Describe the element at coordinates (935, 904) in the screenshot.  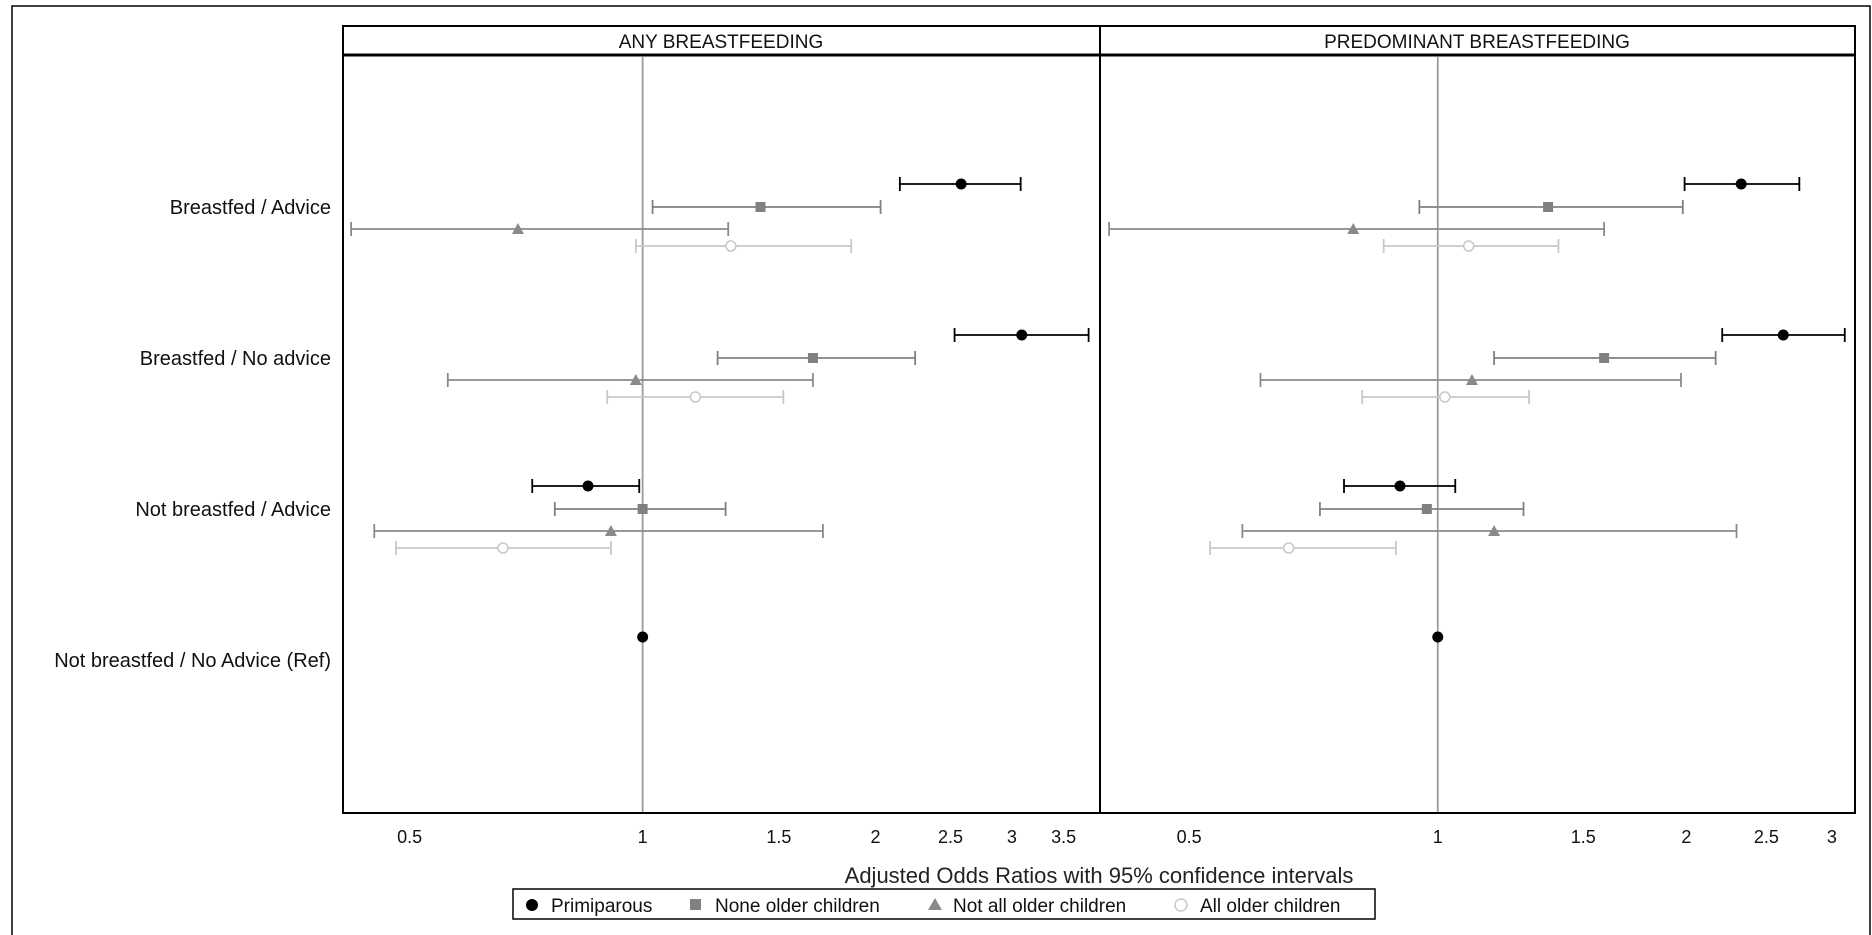
I see `legend-marker-not-all-older` at that location.